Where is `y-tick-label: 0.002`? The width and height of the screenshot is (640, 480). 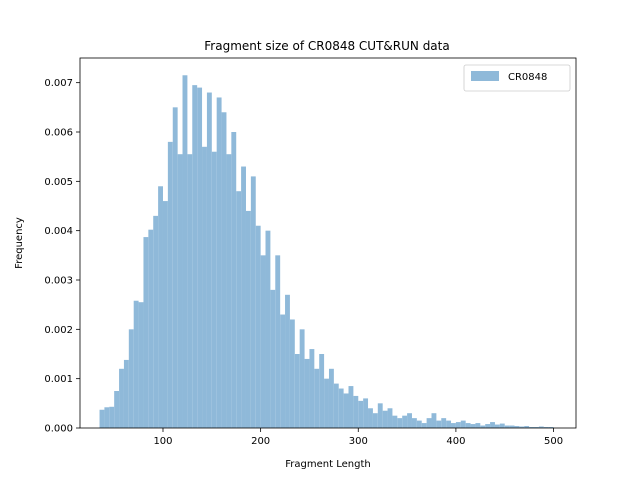
y-tick-label: 0.002 is located at coordinates (58, 330).